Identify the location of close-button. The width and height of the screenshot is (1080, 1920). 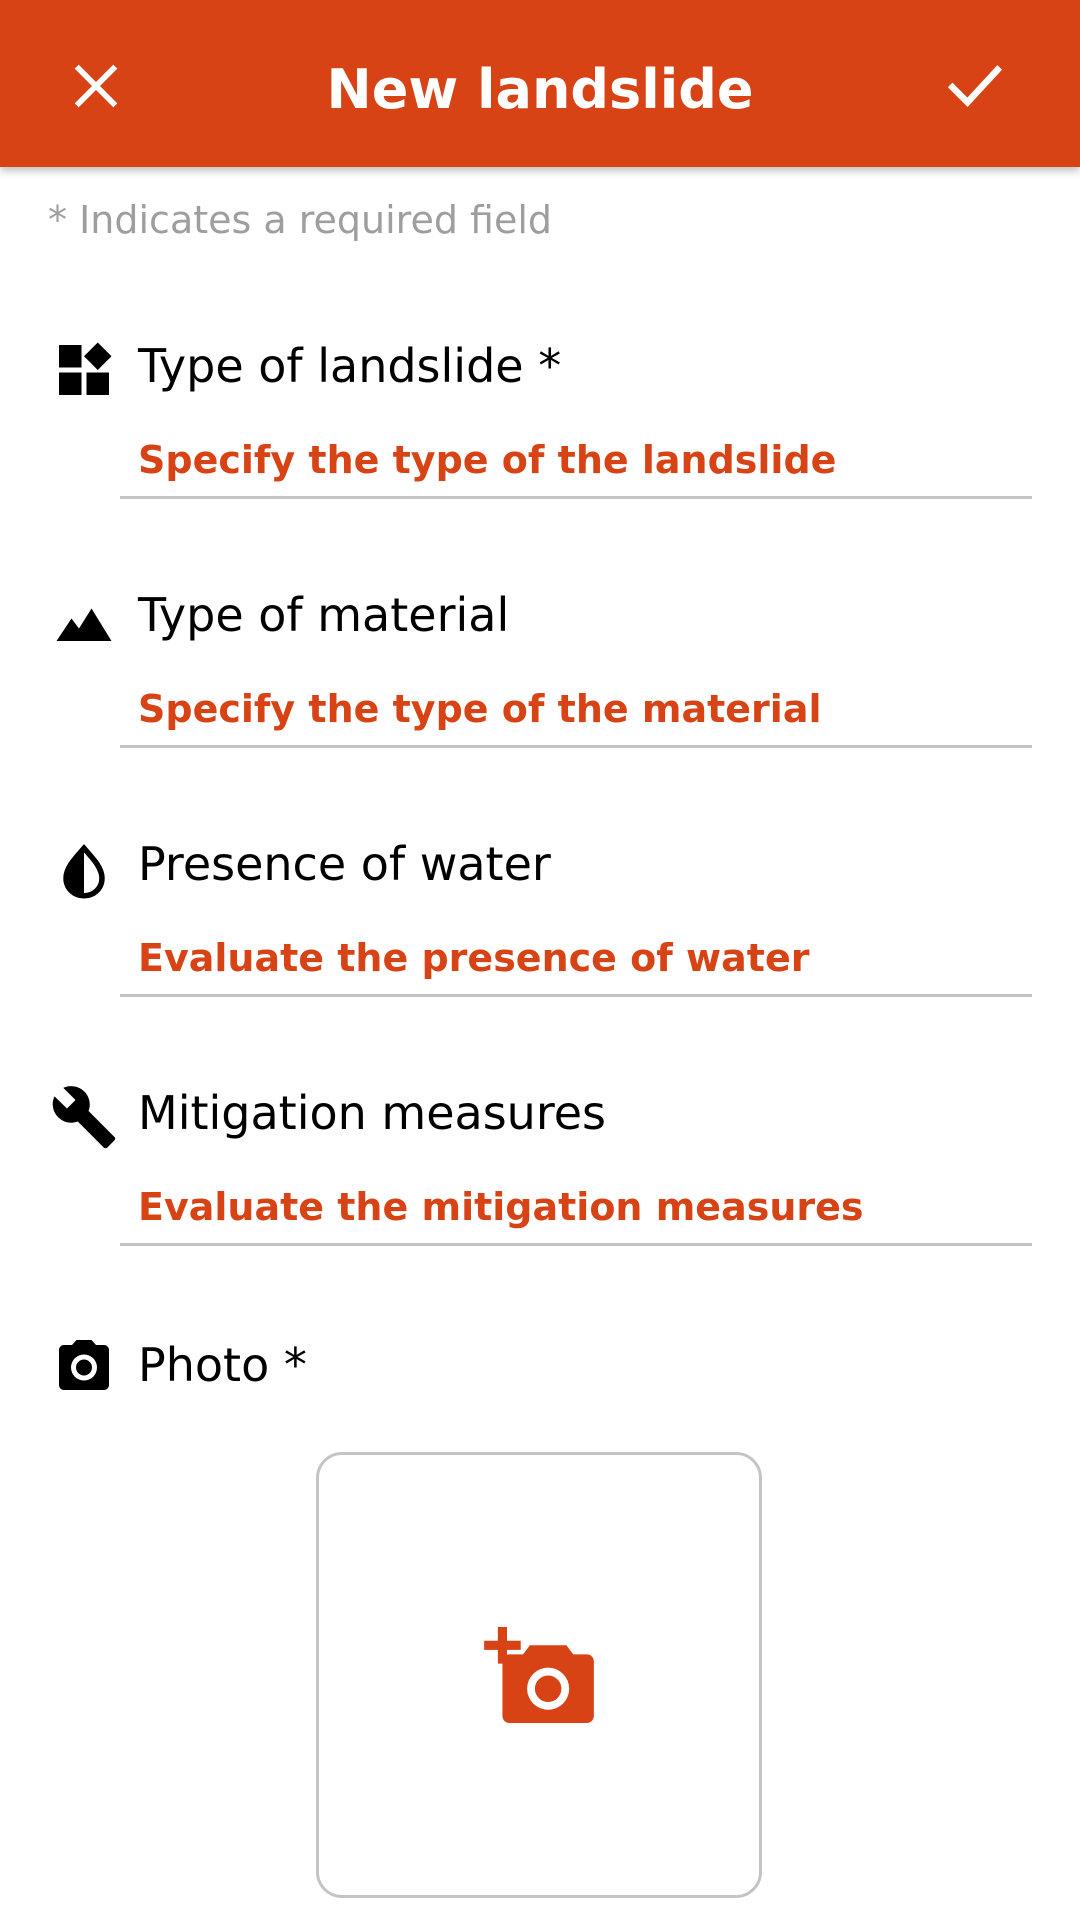
(96, 86).